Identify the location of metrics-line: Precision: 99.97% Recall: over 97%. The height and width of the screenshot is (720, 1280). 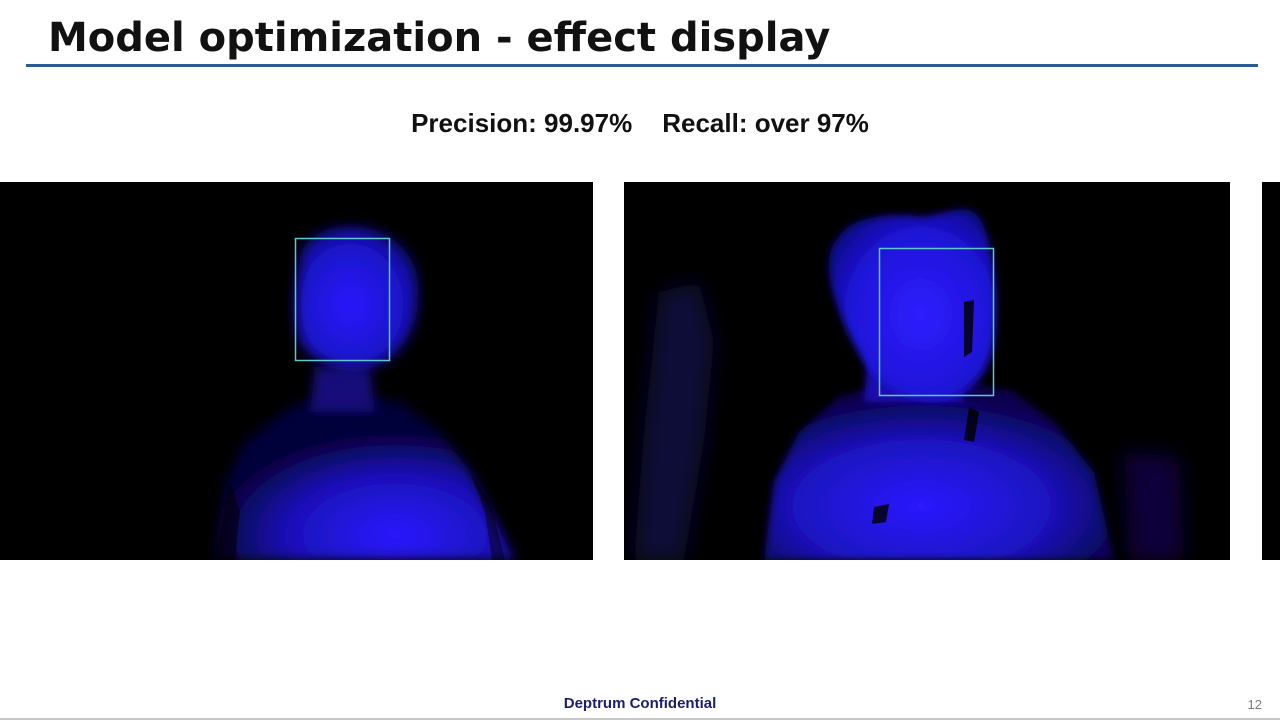
(640, 123).